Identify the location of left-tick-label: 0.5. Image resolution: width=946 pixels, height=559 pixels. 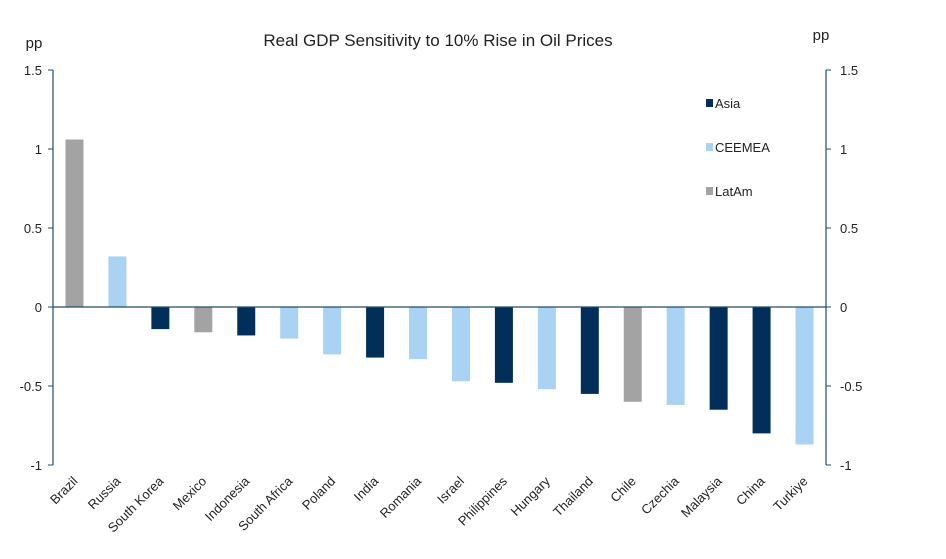
(33, 228).